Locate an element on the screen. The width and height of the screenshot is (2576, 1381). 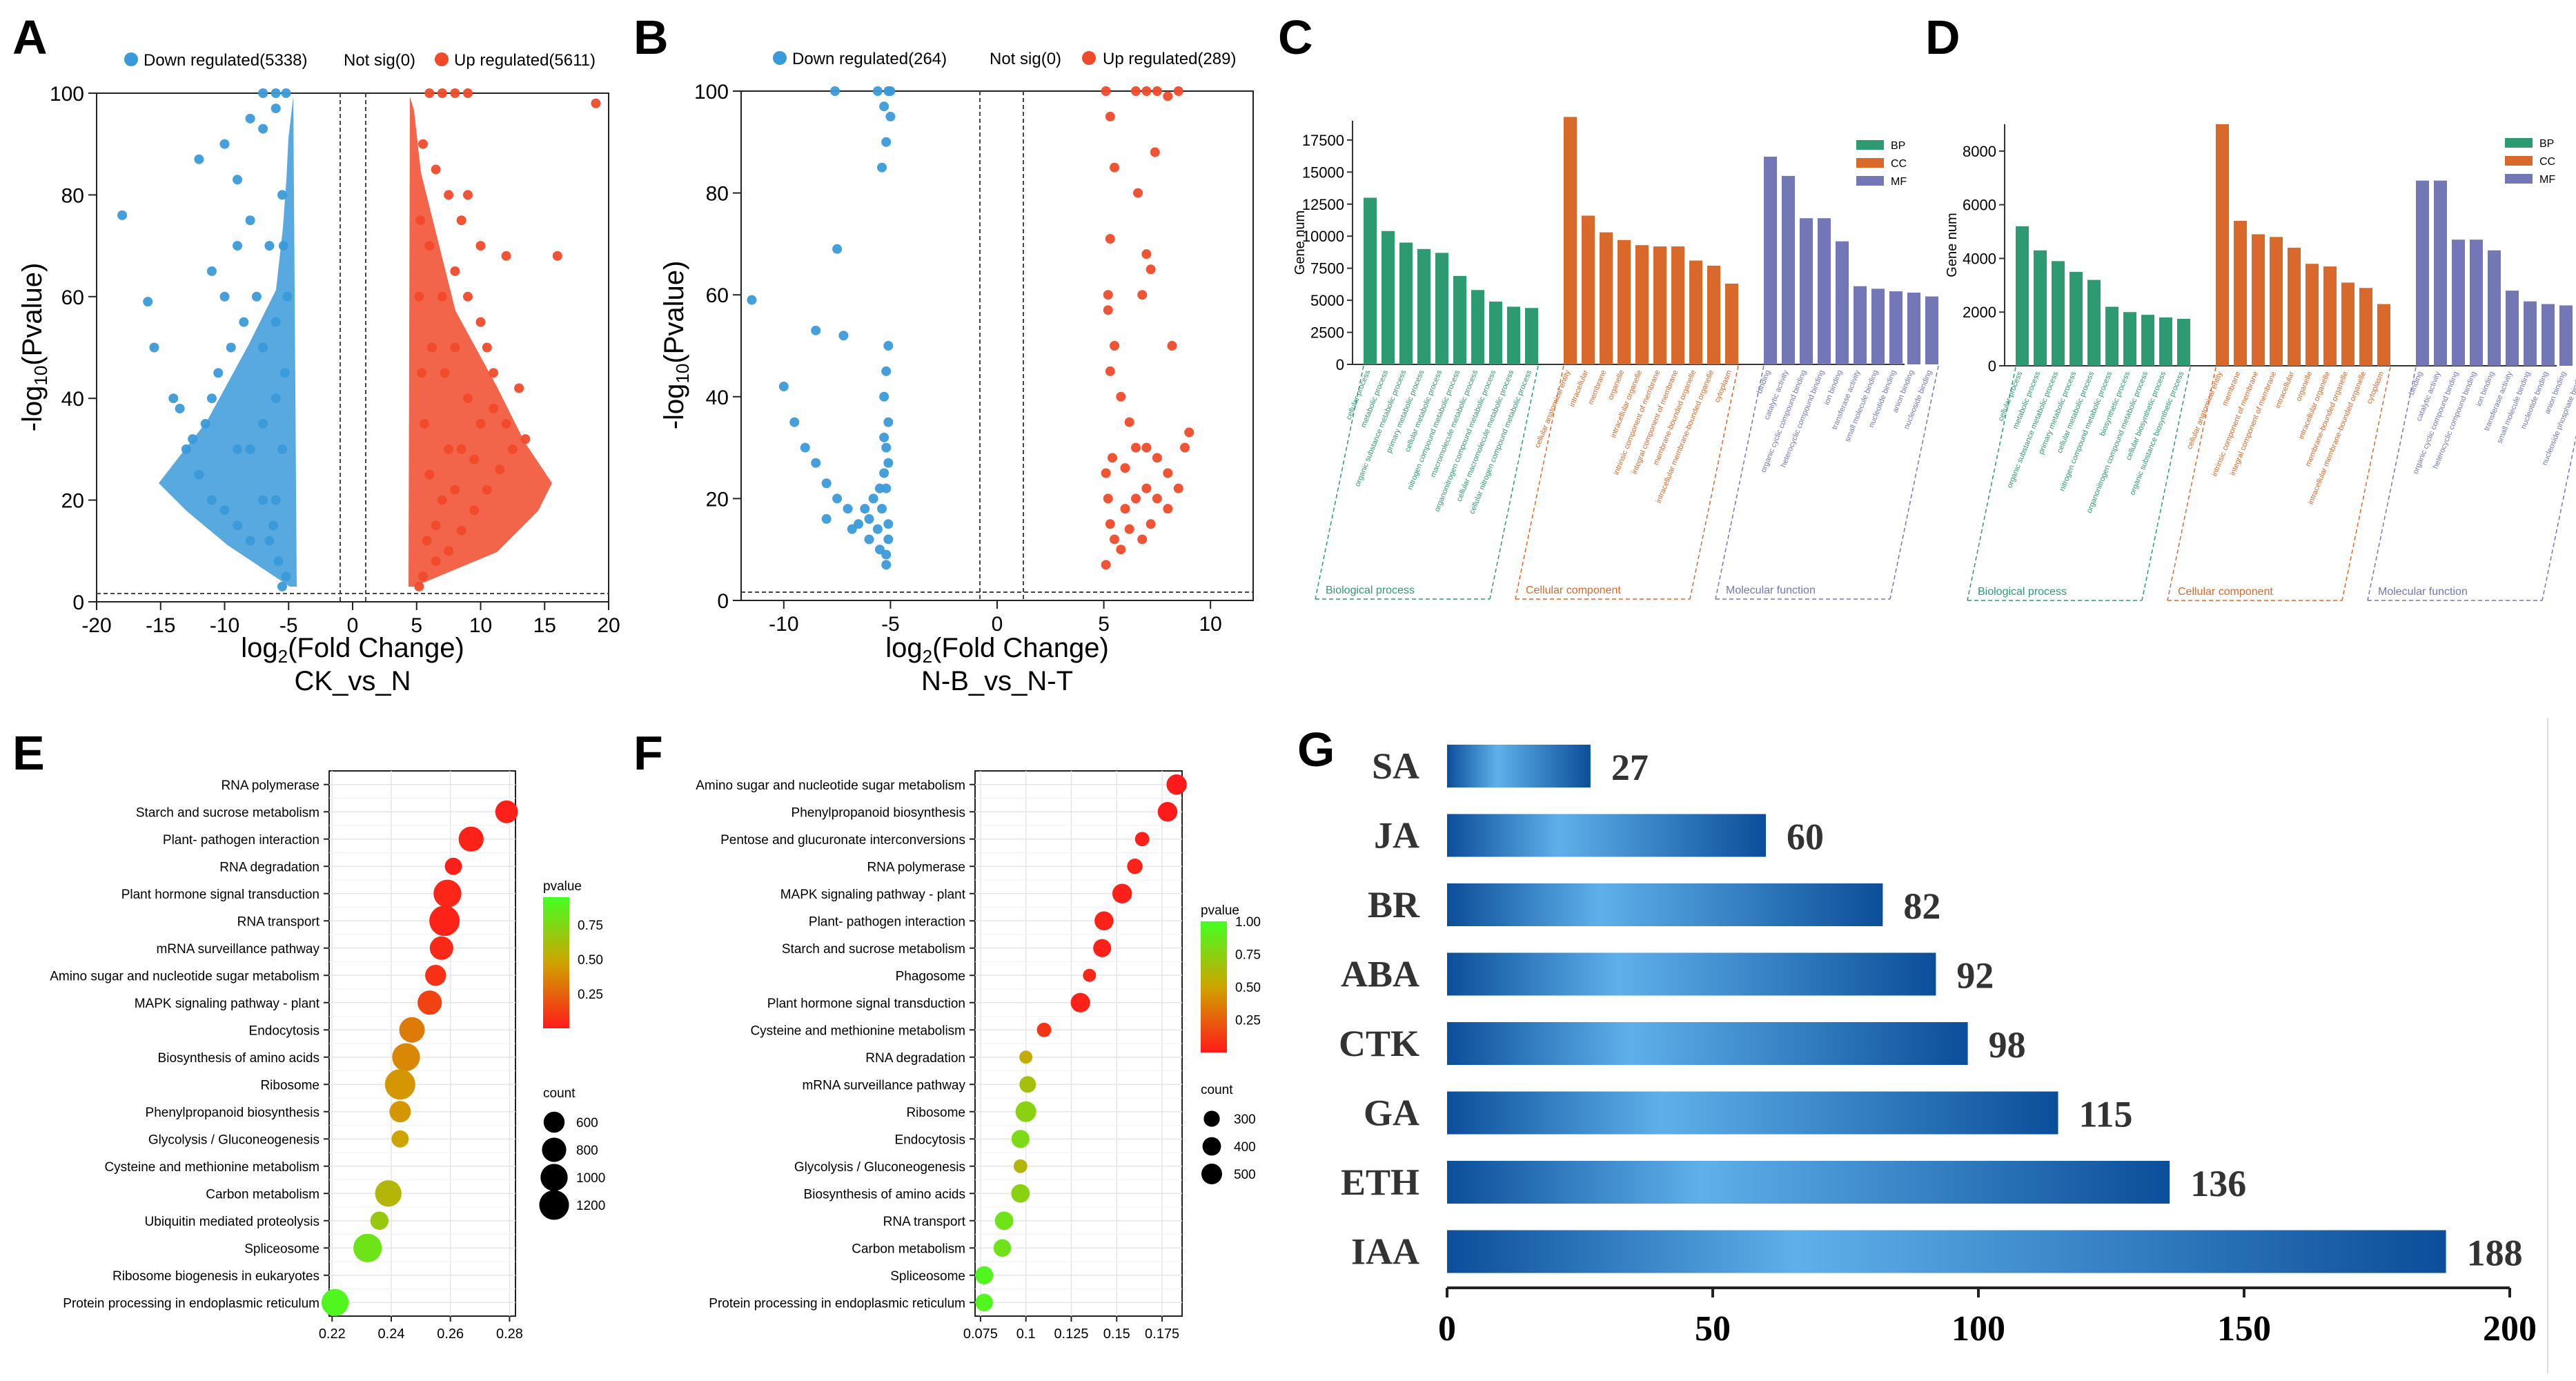
pathway-label: Phagosome is located at coordinates (930, 976).